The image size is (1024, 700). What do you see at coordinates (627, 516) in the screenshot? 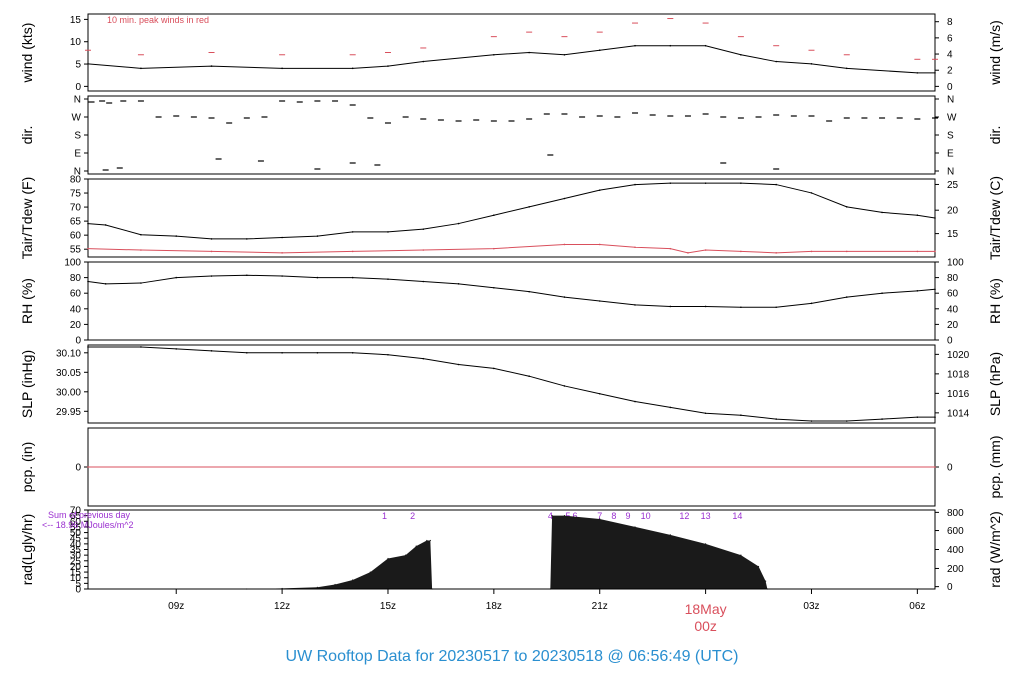
I see `rad-hour-mark: 9` at bounding box center [627, 516].